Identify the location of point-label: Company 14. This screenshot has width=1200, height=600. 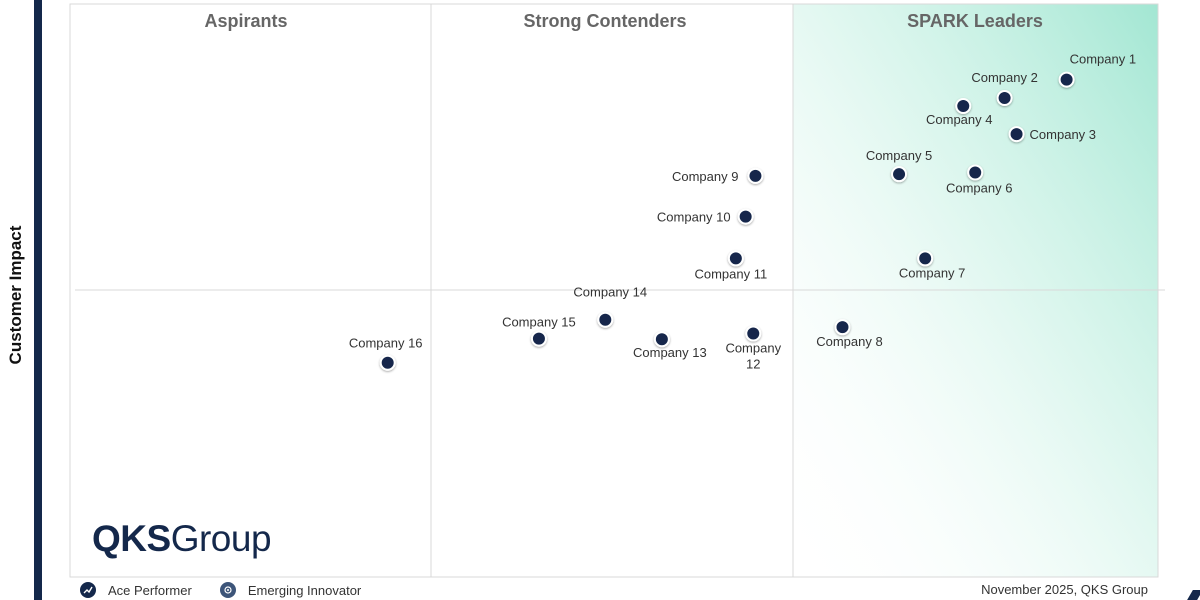
(610, 292).